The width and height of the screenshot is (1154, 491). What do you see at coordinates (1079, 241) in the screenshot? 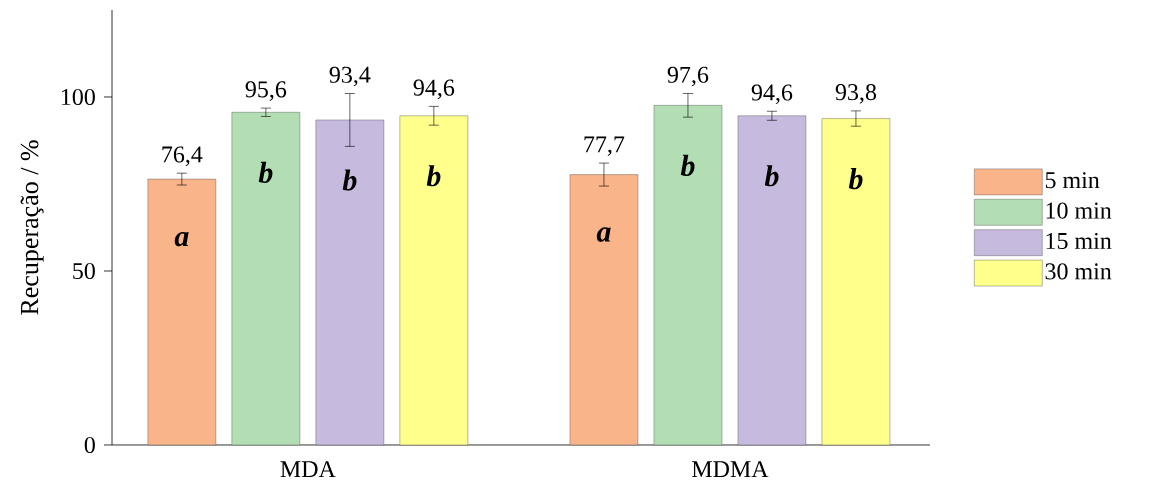
I see `legend-label: 15 min` at bounding box center [1079, 241].